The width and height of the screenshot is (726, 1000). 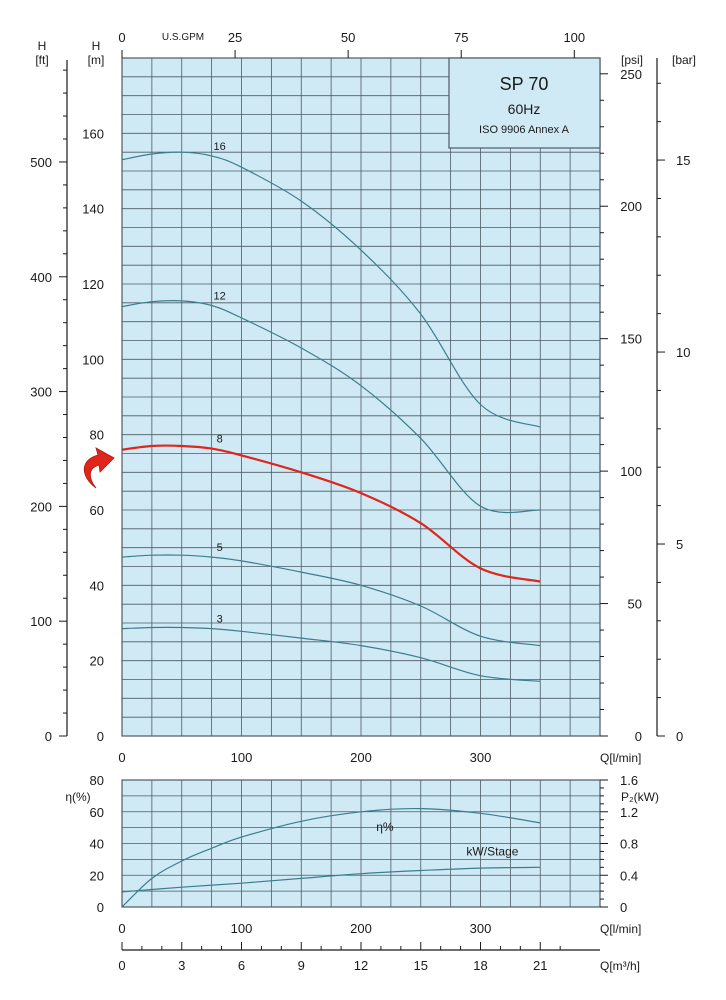 I want to click on eff-tick-label: 0, so click(x=100, y=907).